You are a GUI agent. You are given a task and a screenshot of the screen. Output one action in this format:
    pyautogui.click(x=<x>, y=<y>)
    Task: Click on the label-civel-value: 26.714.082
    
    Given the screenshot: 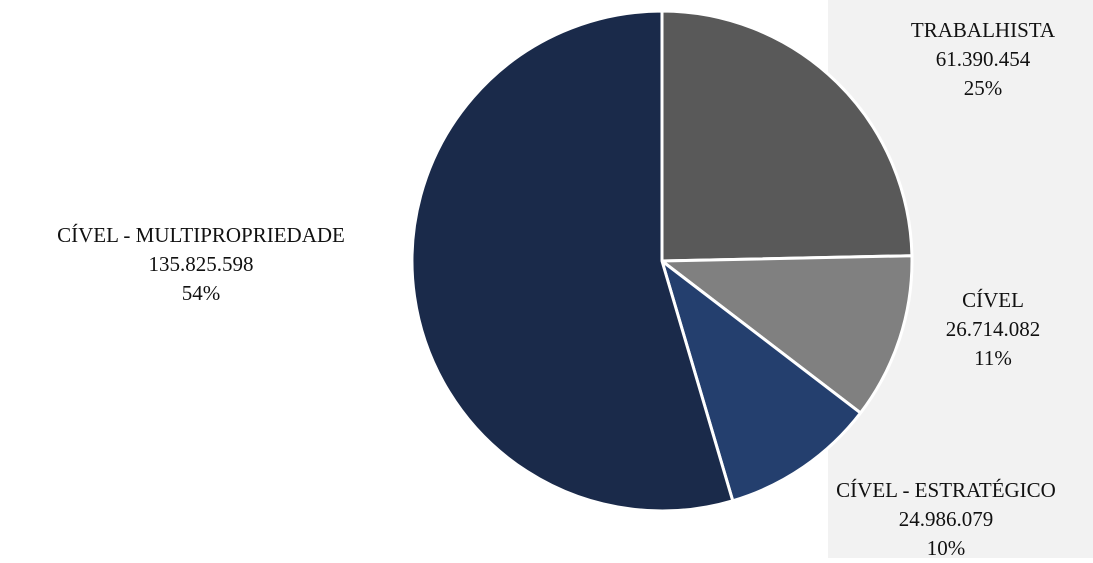 What is the action you would take?
    pyautogui.click(x=993, y=329)
    